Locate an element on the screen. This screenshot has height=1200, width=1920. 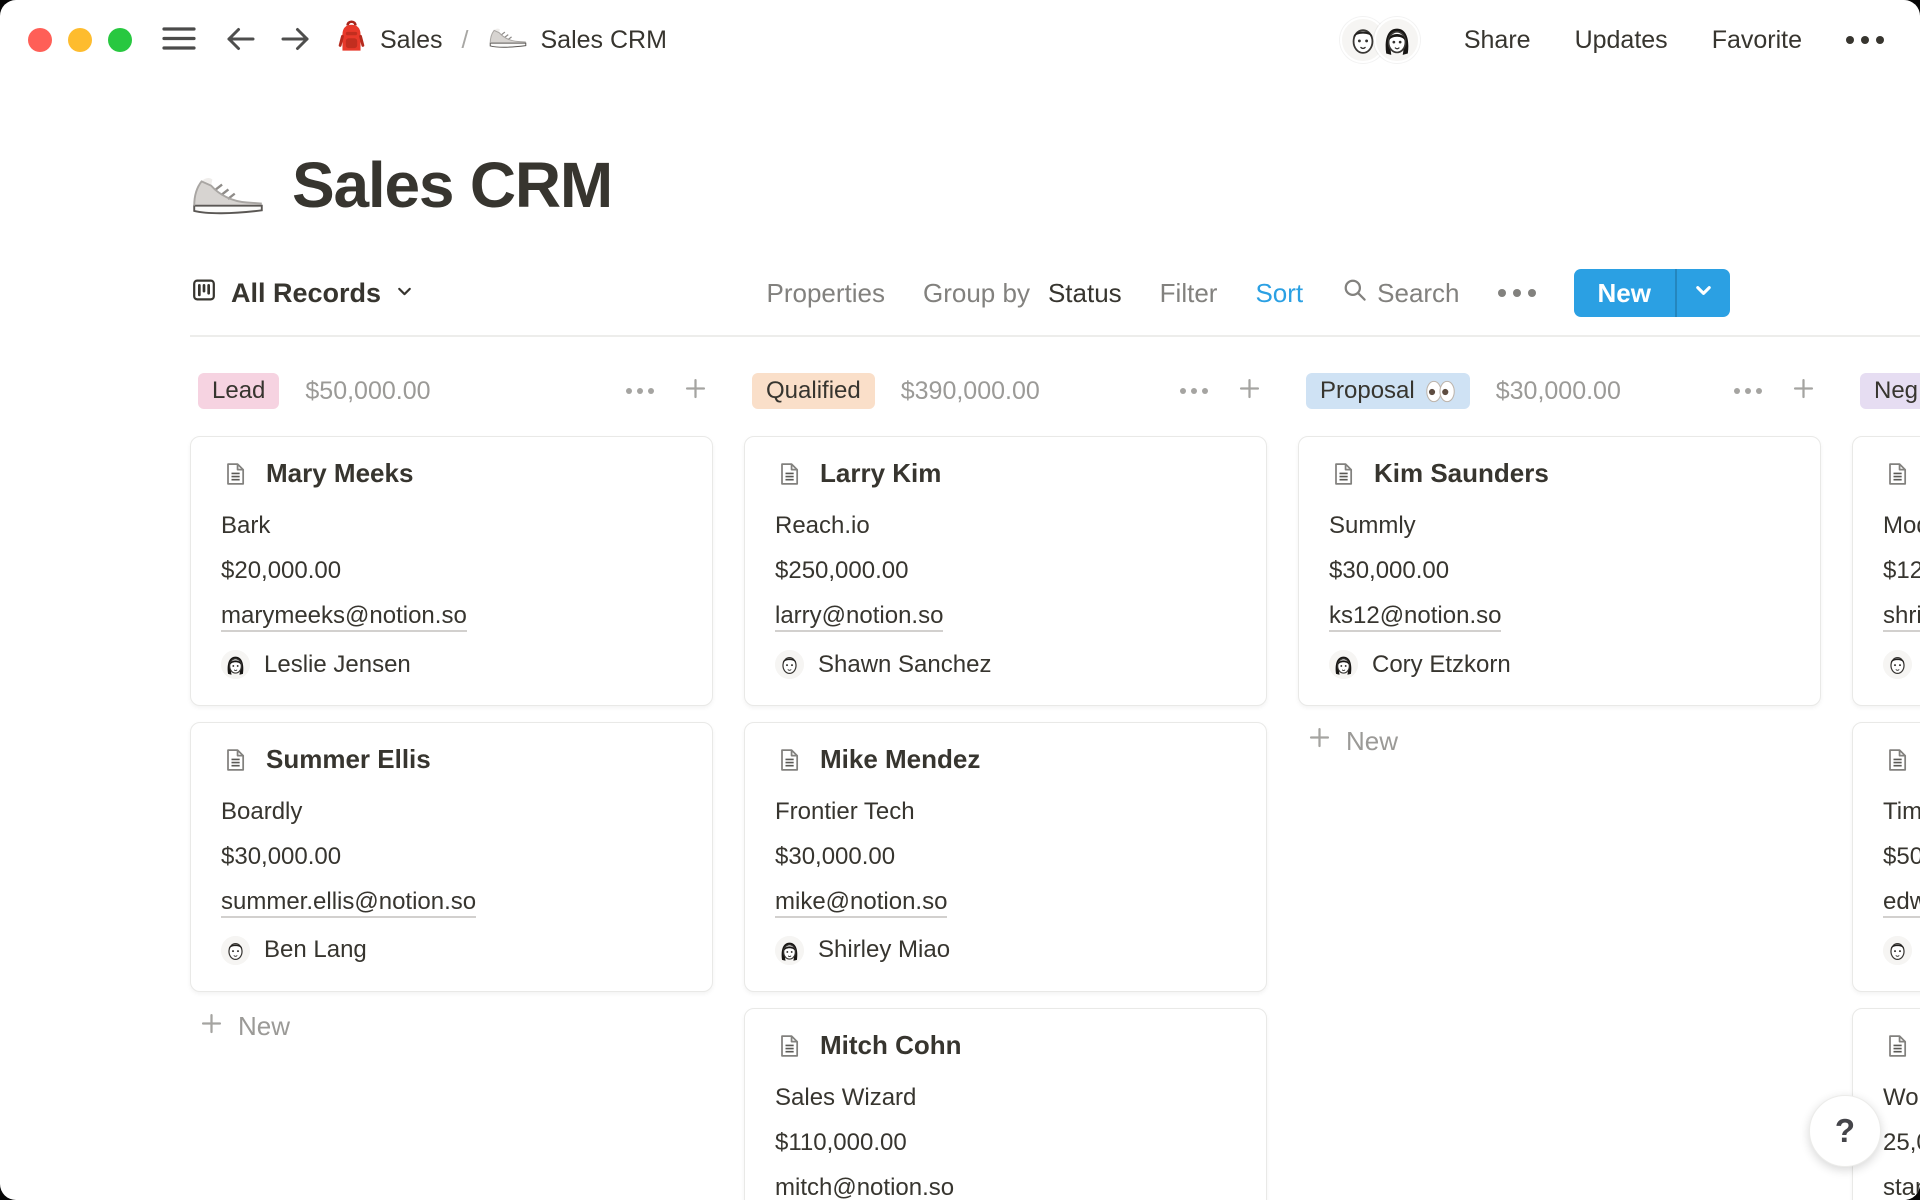
breadcrumb-workspace-label: Sales is located at coordinates (411, 39).